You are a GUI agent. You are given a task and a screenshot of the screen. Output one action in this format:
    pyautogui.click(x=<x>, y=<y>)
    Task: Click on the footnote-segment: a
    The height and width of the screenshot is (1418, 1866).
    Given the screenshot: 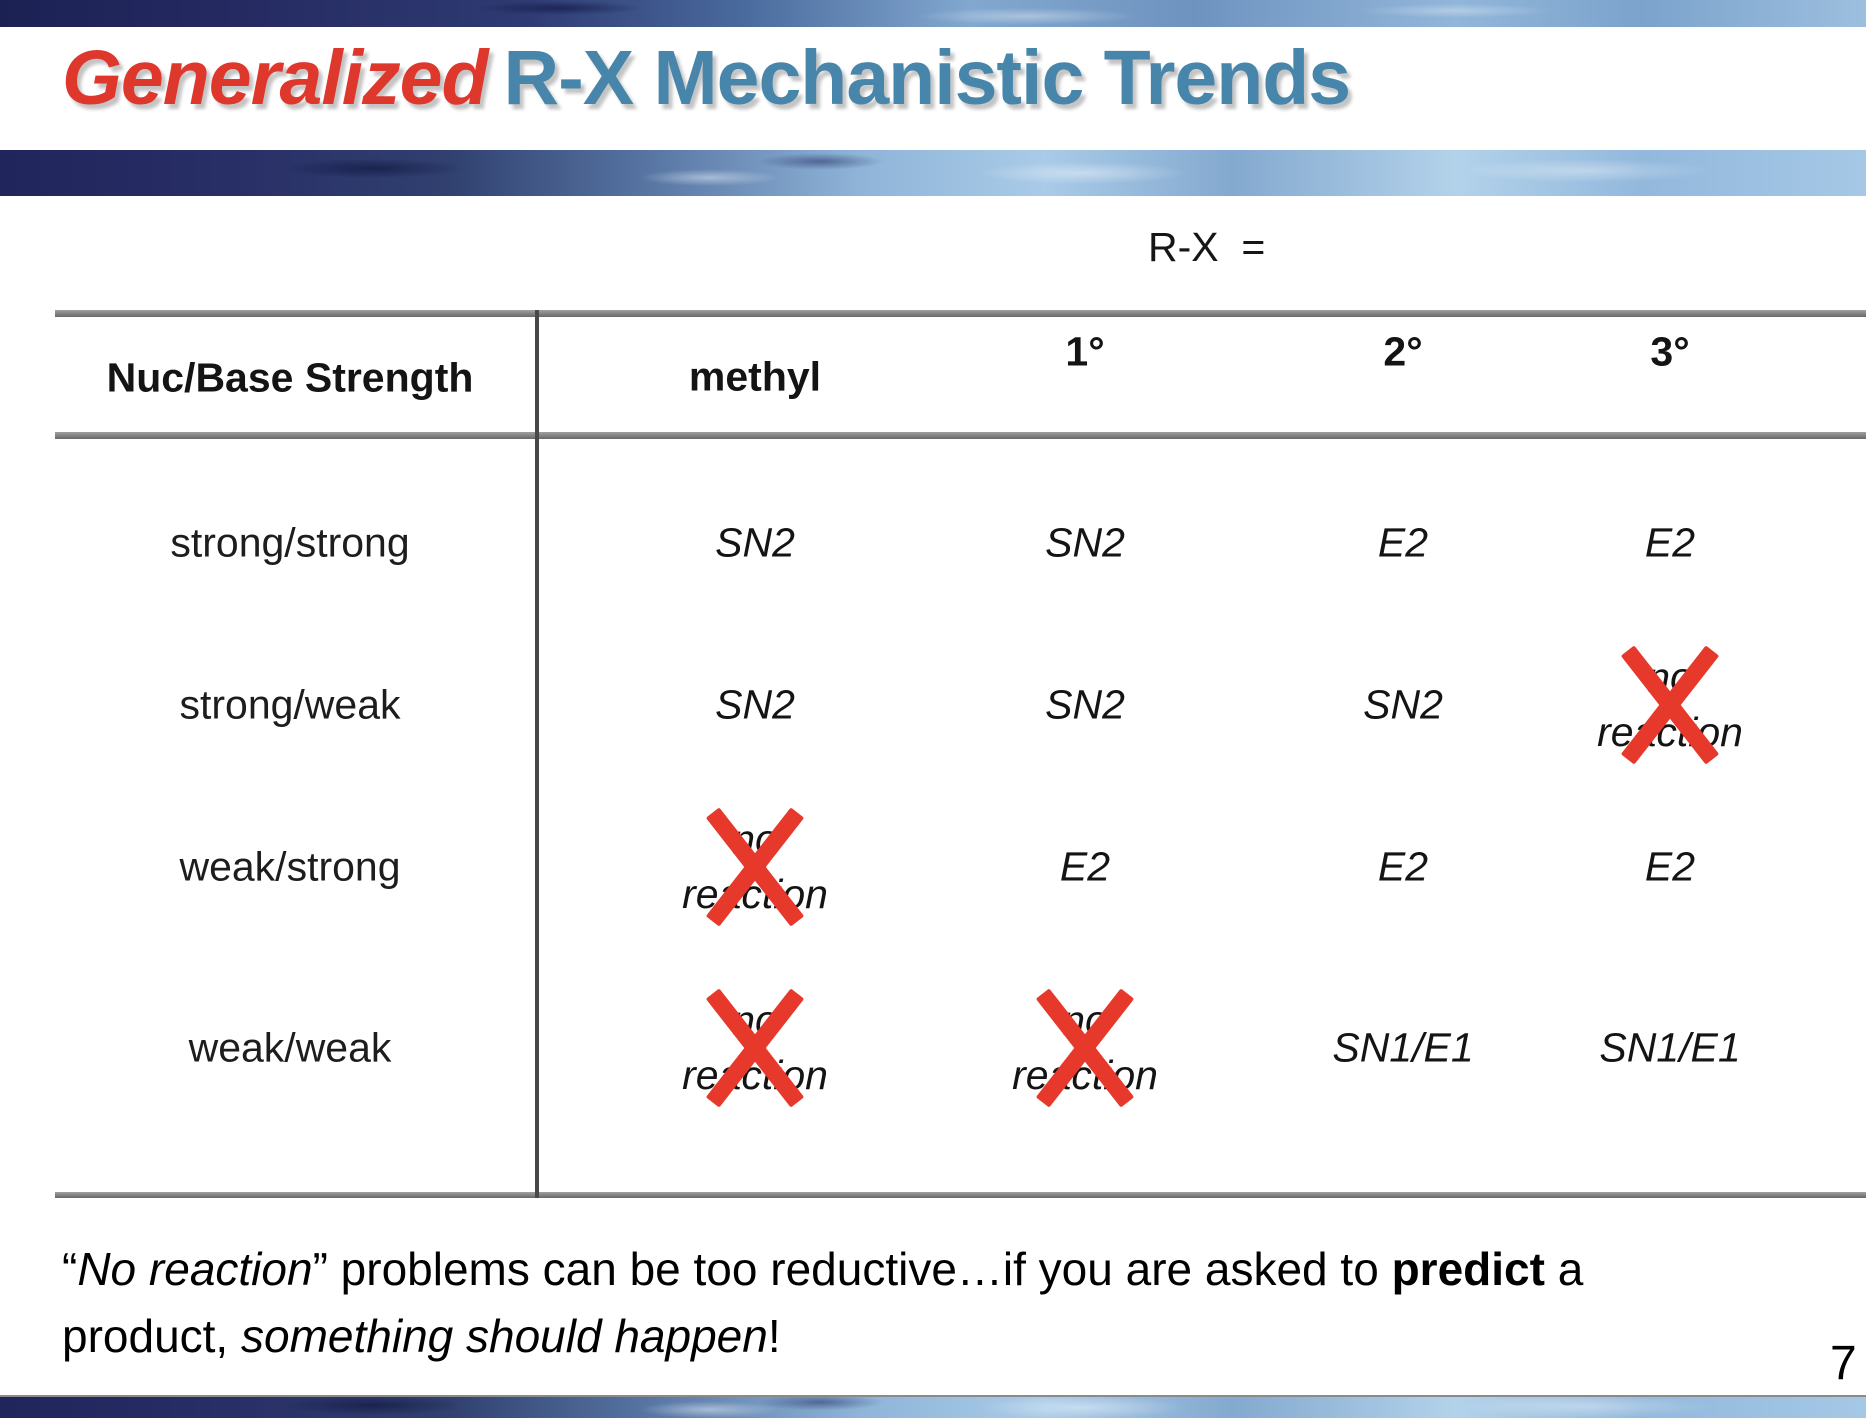 What is the action you would take?
    pyautogui.click(x=1564, y=1269)
    